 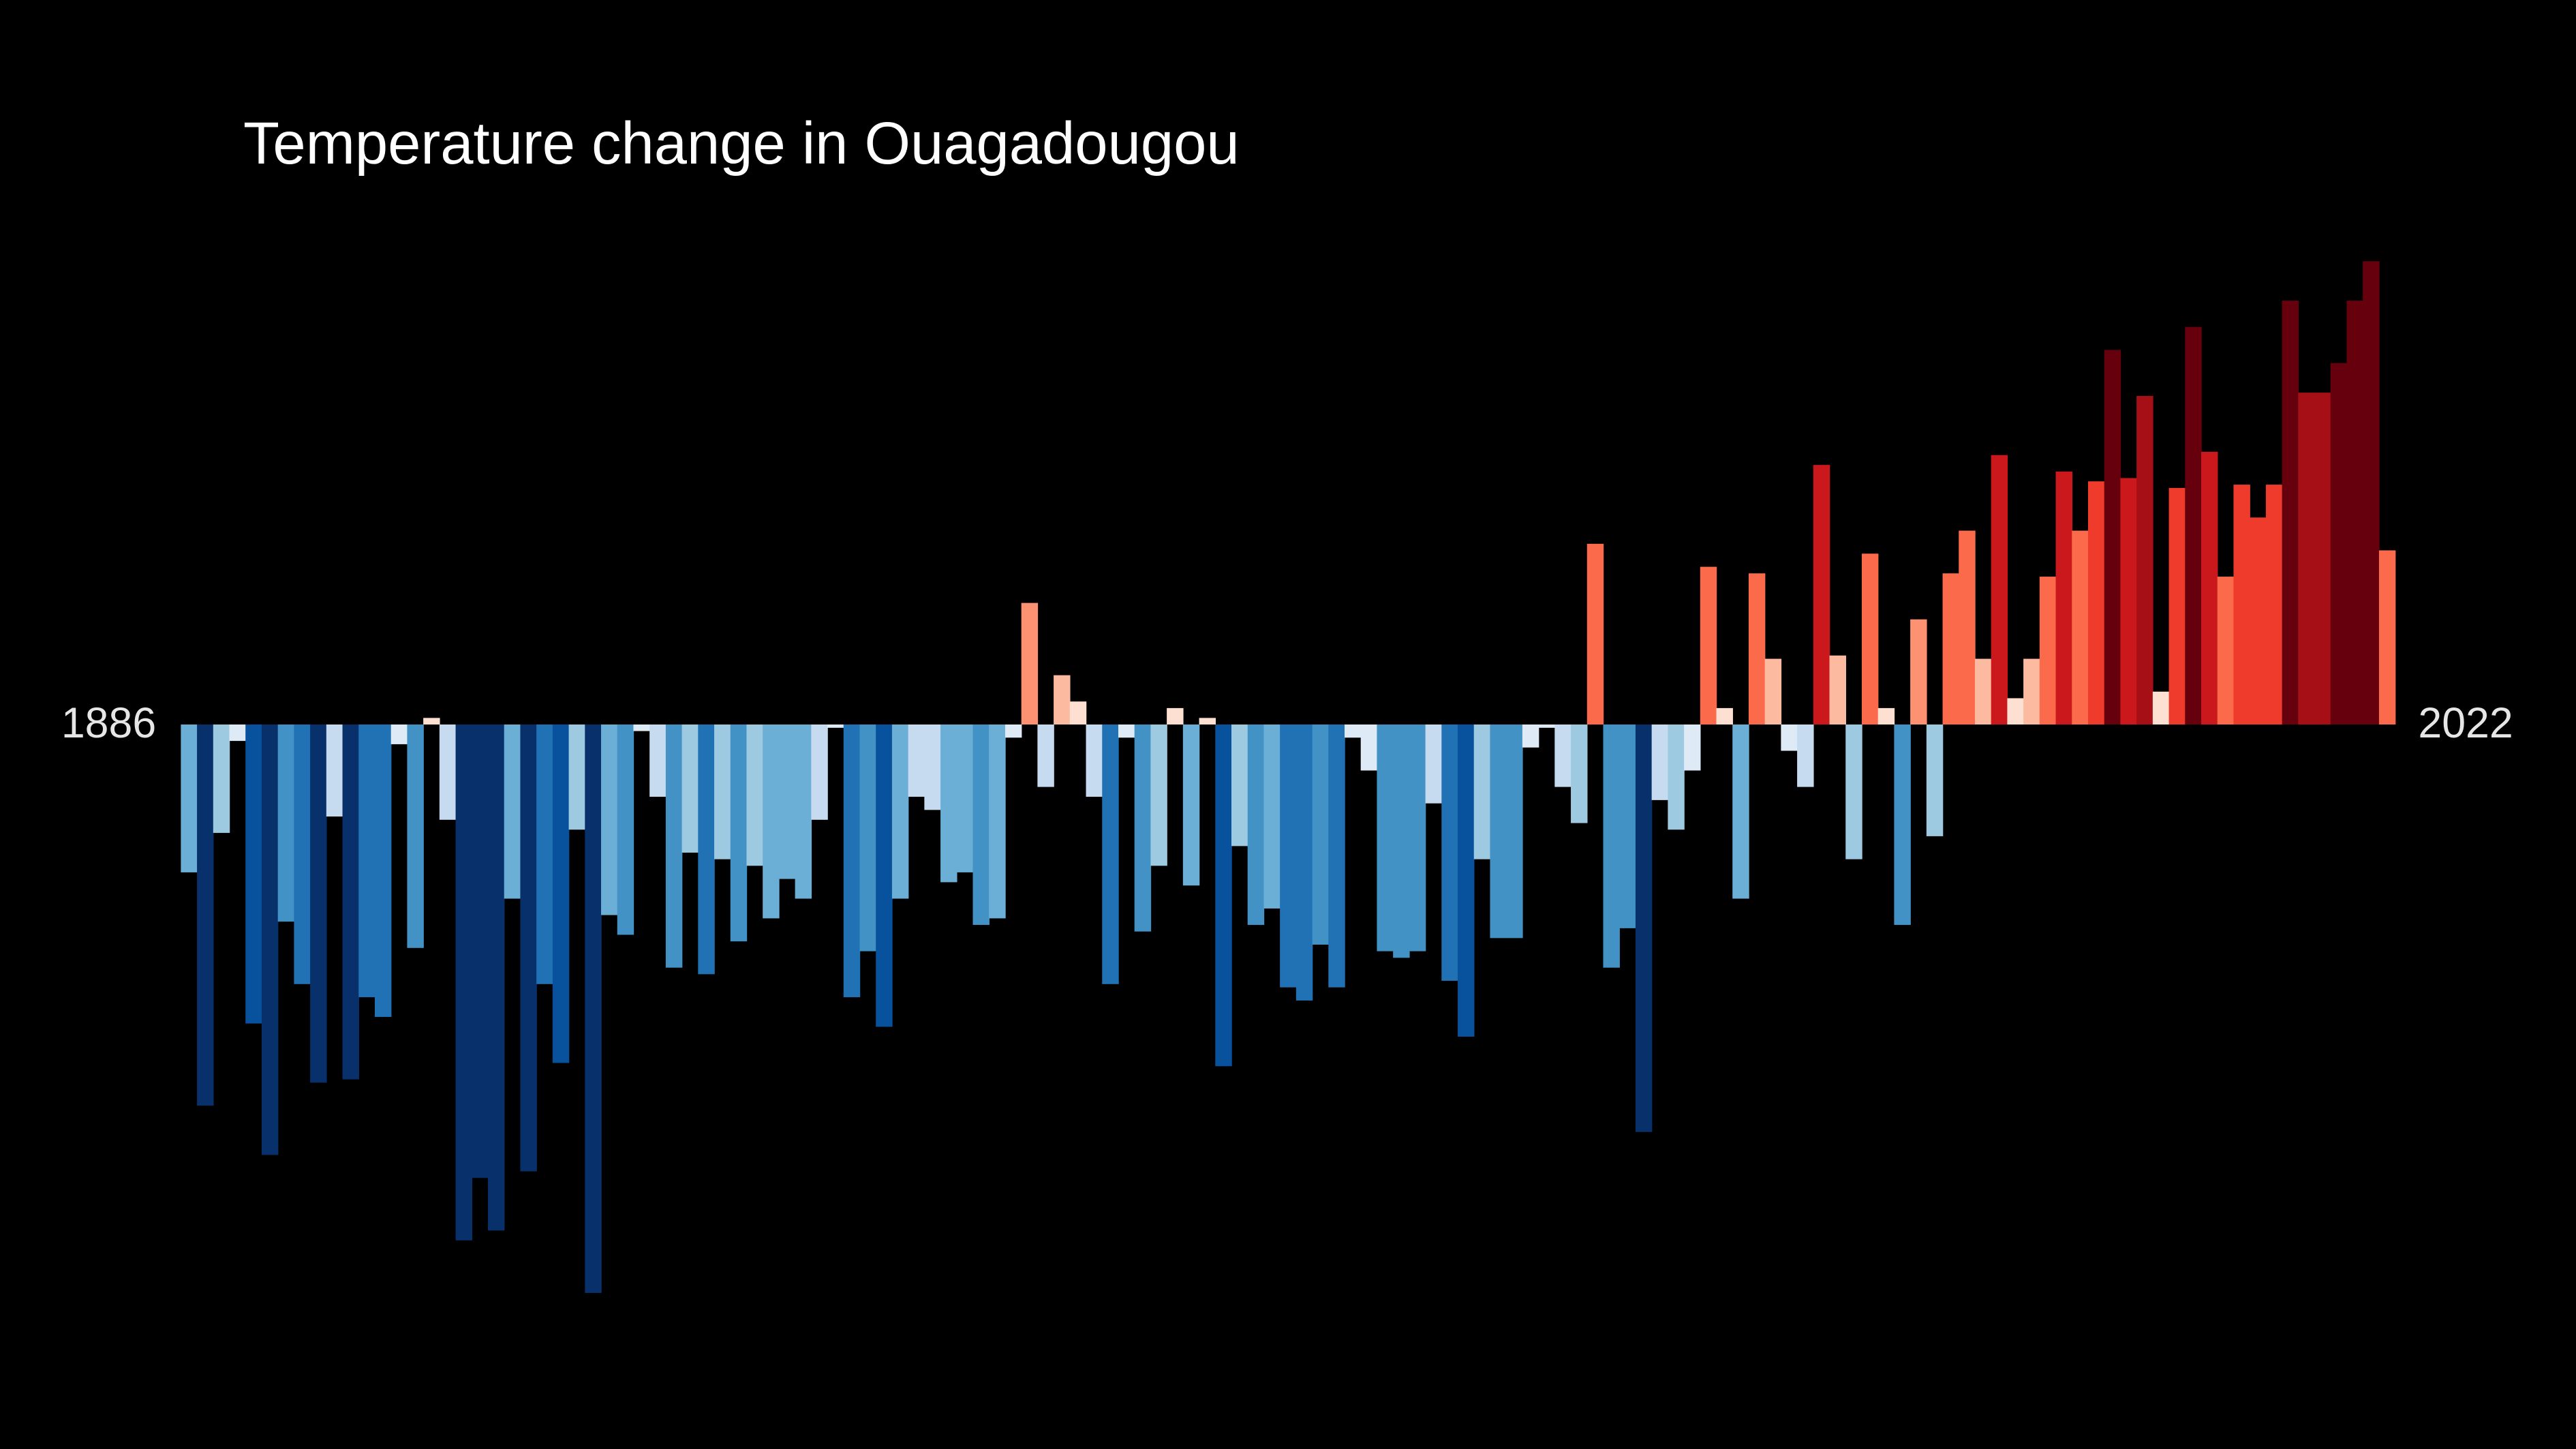 I want to click on chart-title: Temperature change in Ouagadougou, so click(x=741, y=144).